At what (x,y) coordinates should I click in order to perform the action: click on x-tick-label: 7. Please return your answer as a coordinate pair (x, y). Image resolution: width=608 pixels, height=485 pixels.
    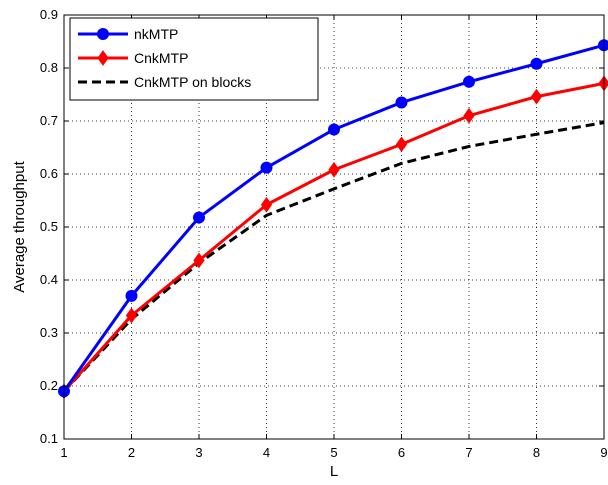
    Looking at the image, I should click on (468, 452).